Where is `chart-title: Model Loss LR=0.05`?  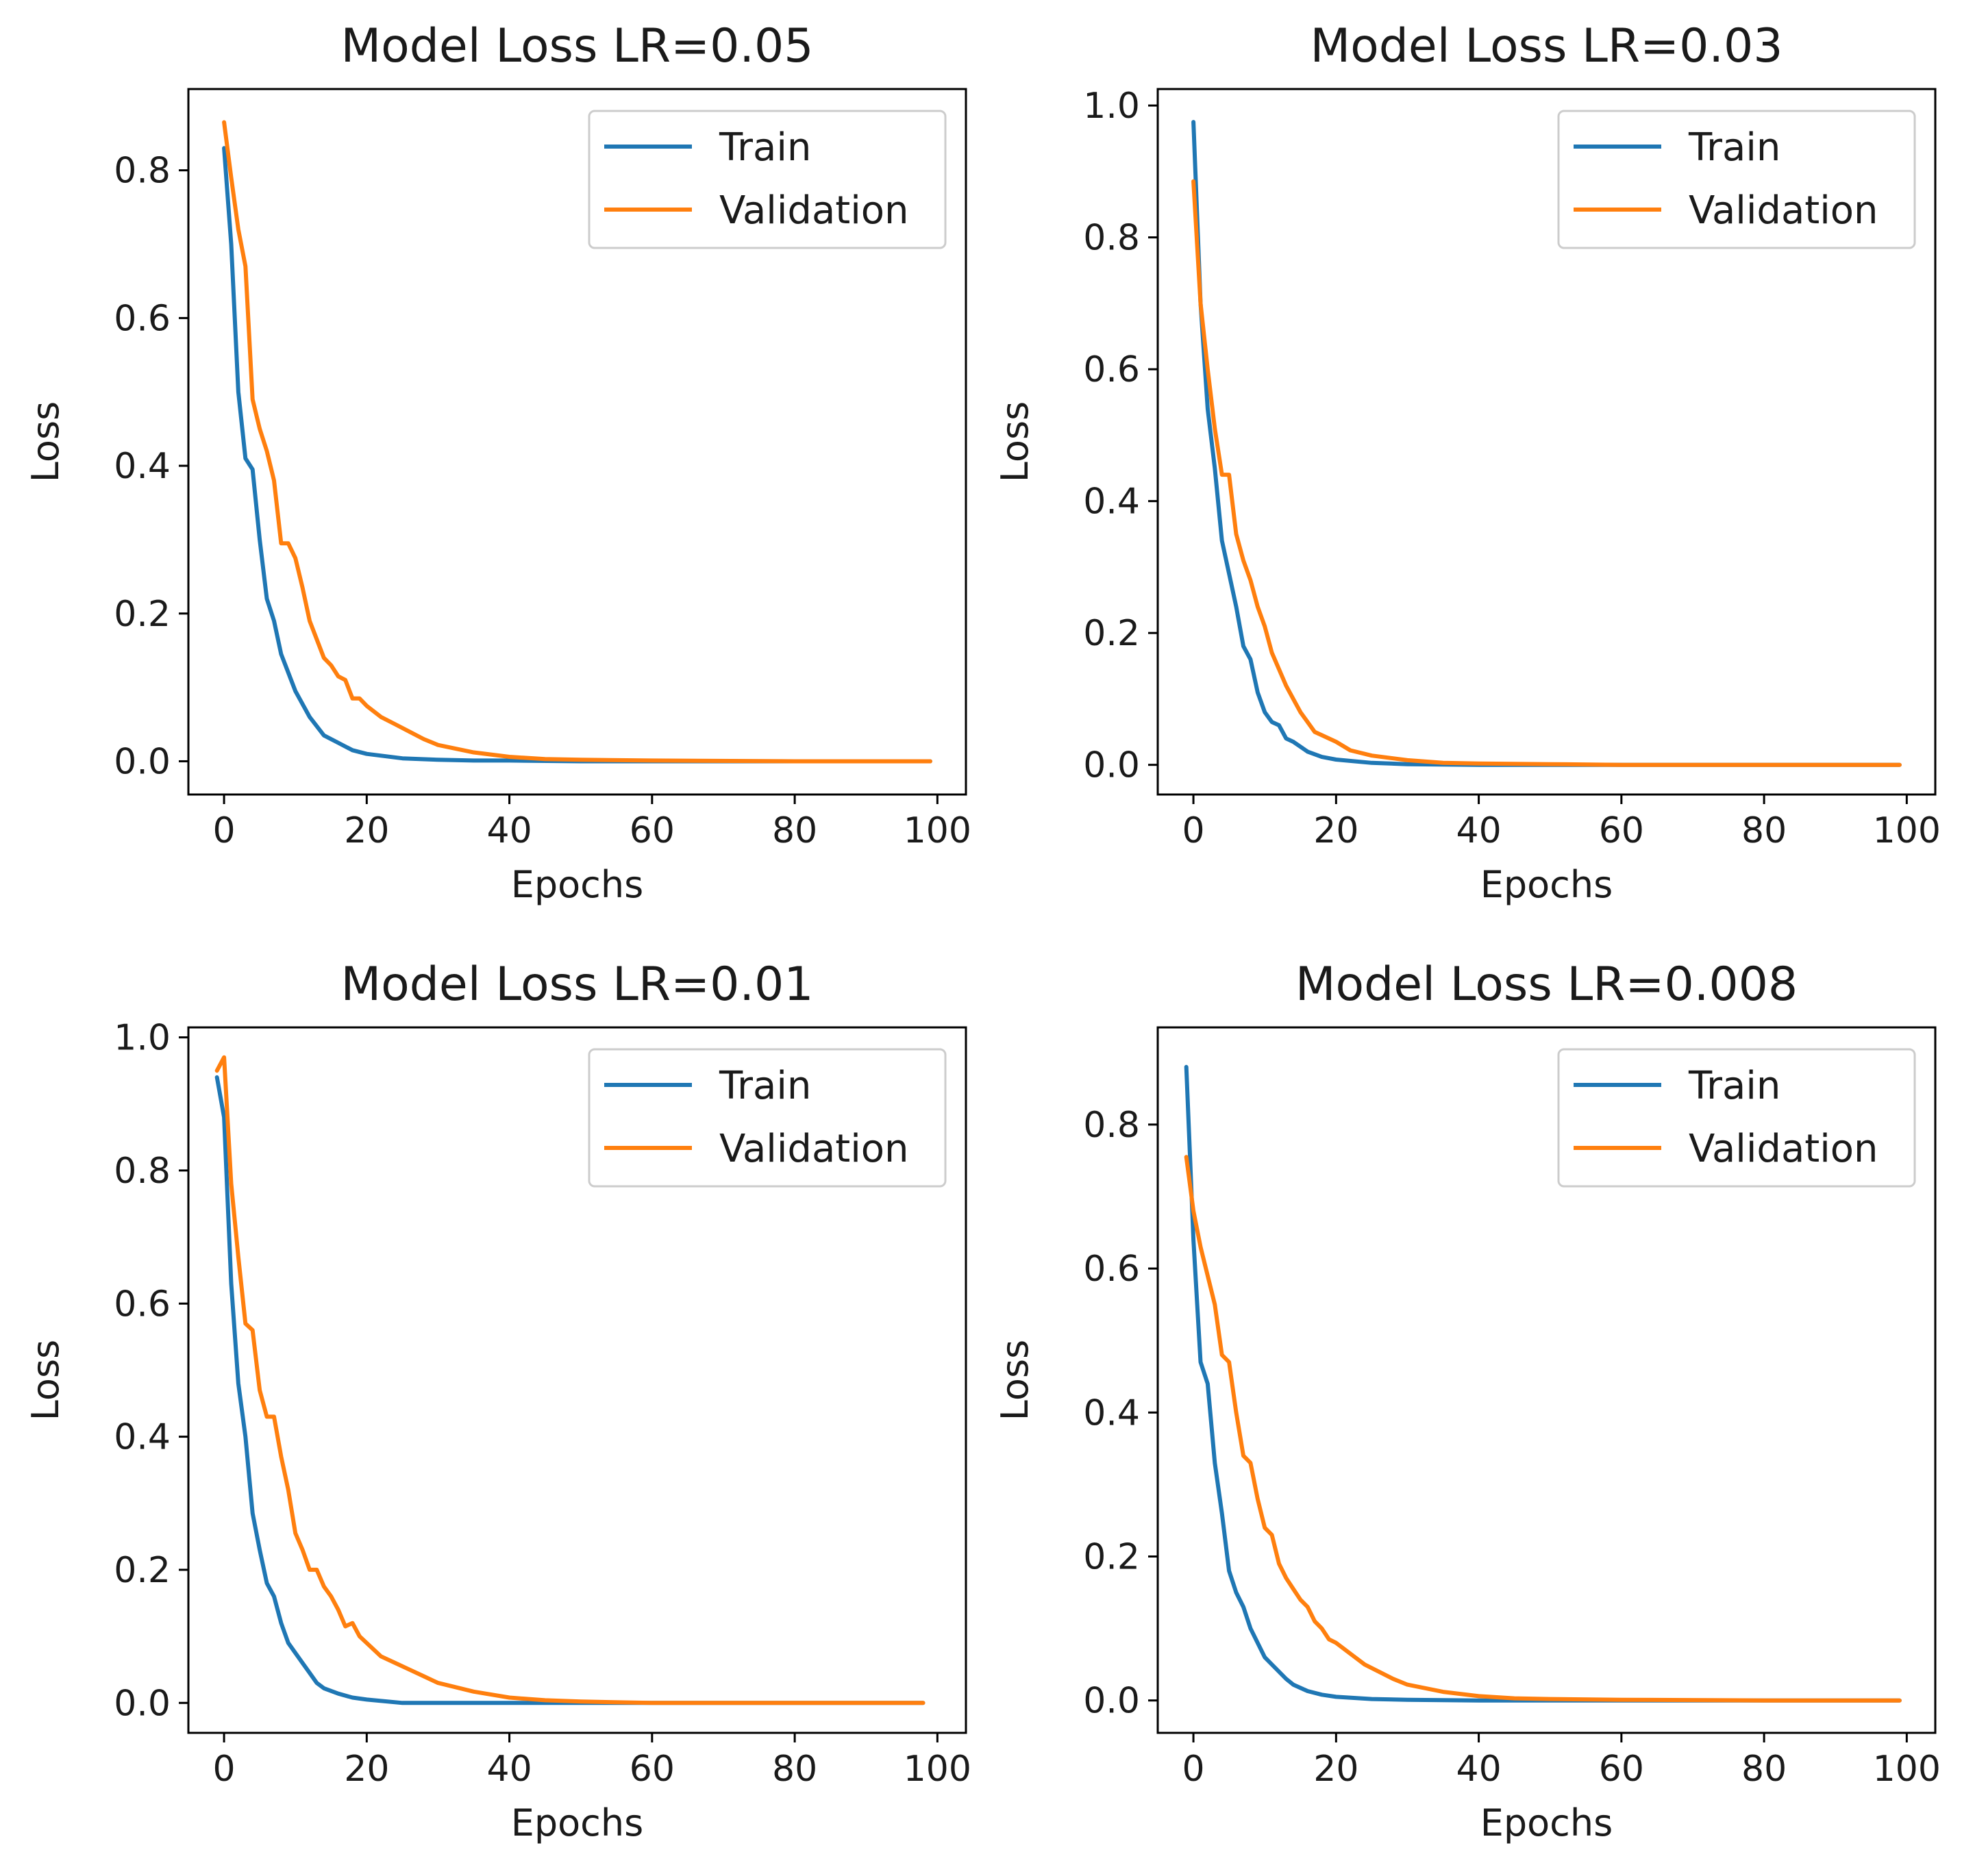
chart-title: Model Loss LR=0.05 is located at coordinates (576, 46).